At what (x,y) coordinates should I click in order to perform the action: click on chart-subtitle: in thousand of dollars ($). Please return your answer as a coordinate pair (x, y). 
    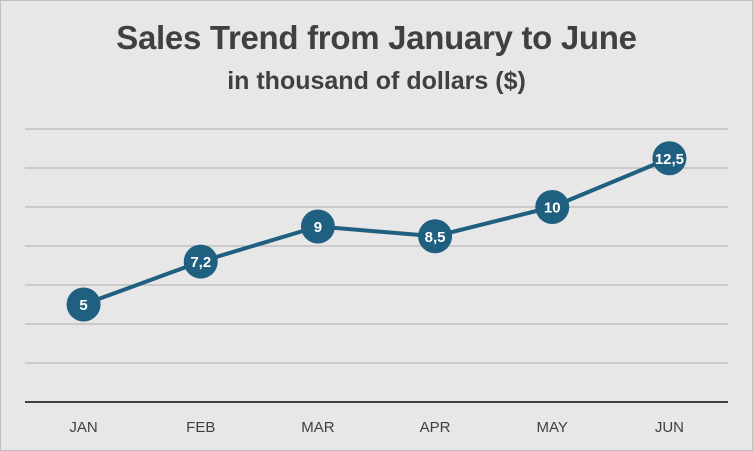
    Looking at the image, I should click on (376, 81).